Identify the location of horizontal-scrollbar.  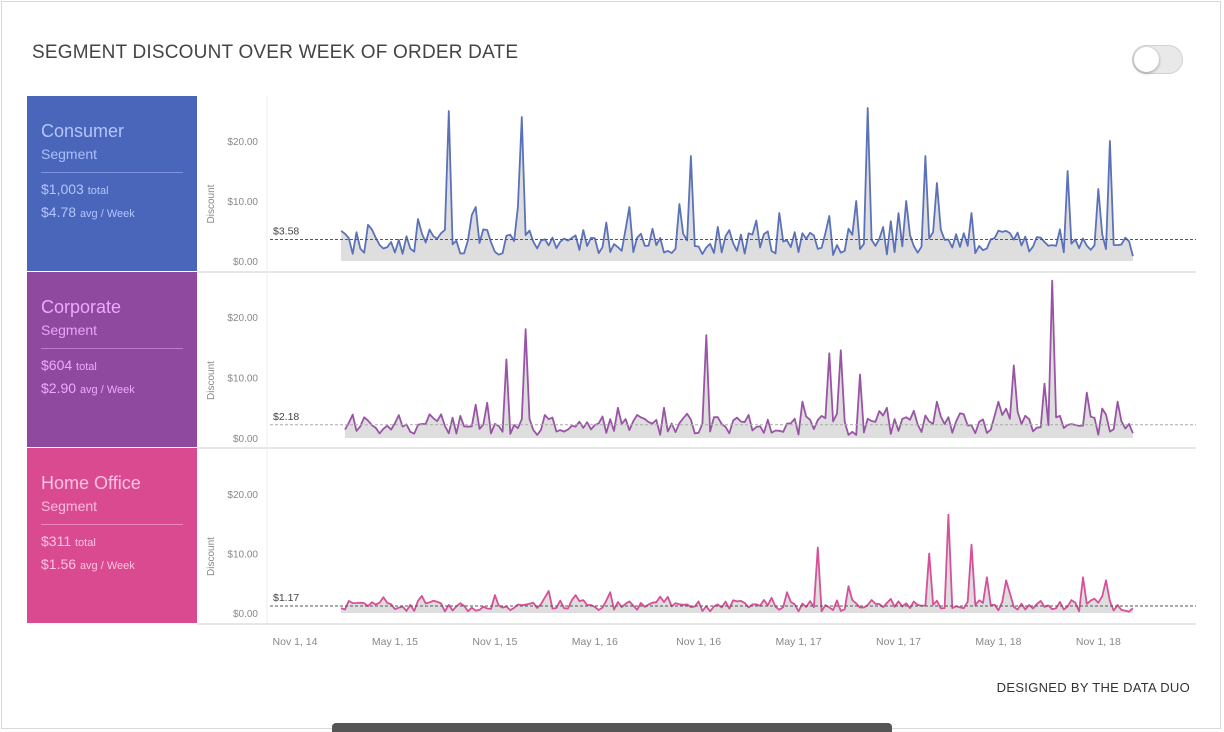
(612, 727).